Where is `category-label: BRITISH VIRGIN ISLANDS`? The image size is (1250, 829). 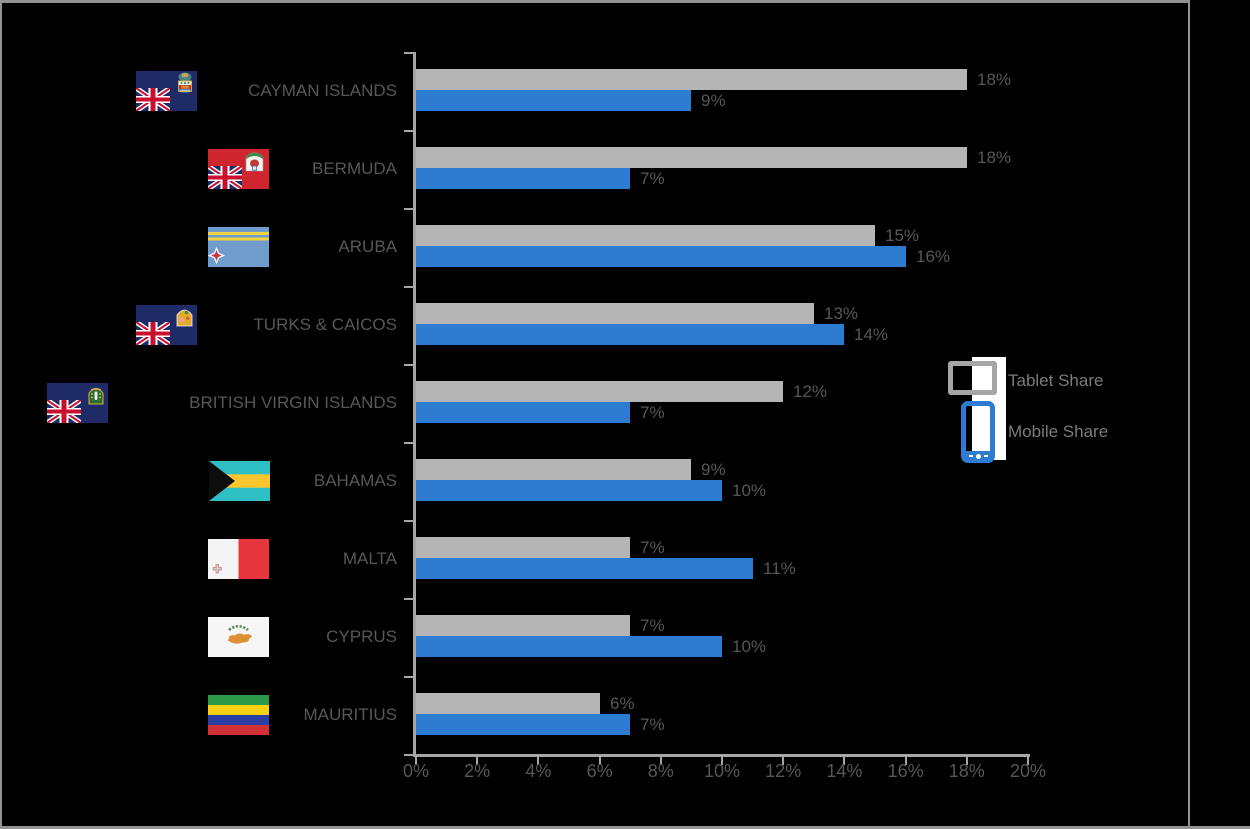
category-label: BRITISH VIRGIN ISLANDS is located at coordinates (293, 403).